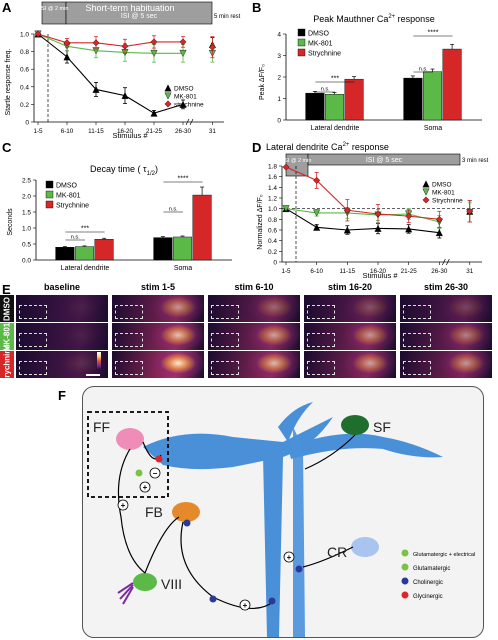  What do you see at coordinates (272, 241) in the screenshot?
I see `d-ytick-label: 0.4` at bounding box center [272, 241].